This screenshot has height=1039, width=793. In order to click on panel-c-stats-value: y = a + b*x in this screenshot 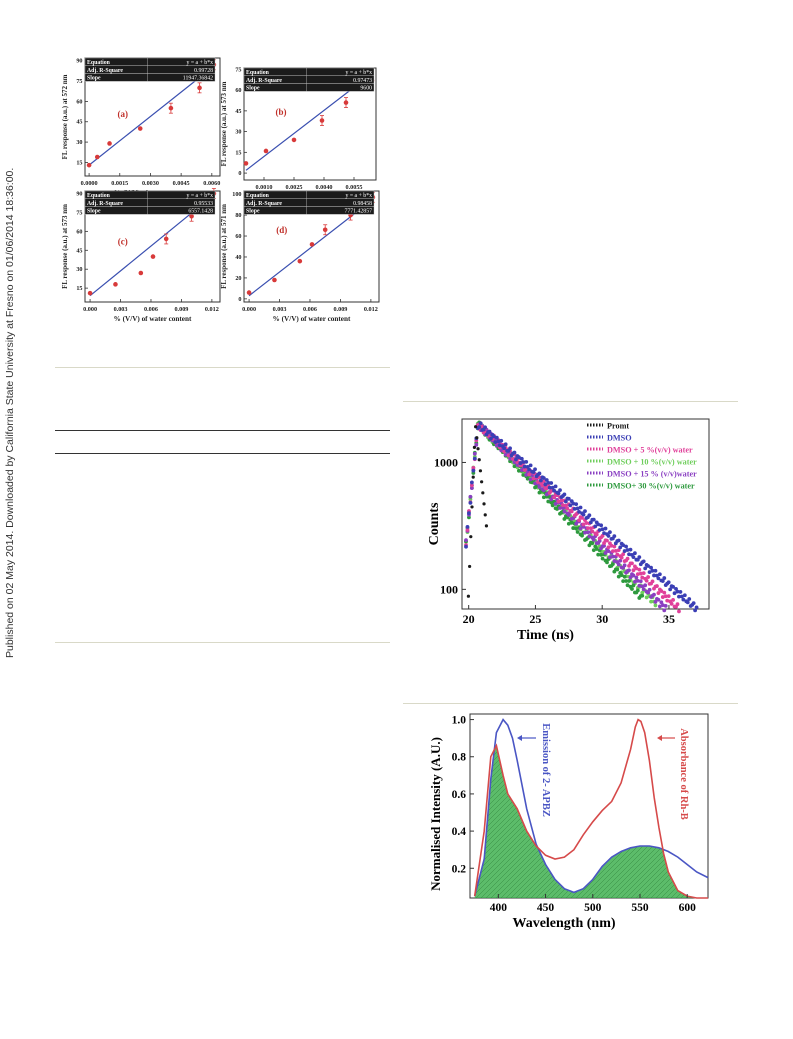, I will do `click(199, 196)`.